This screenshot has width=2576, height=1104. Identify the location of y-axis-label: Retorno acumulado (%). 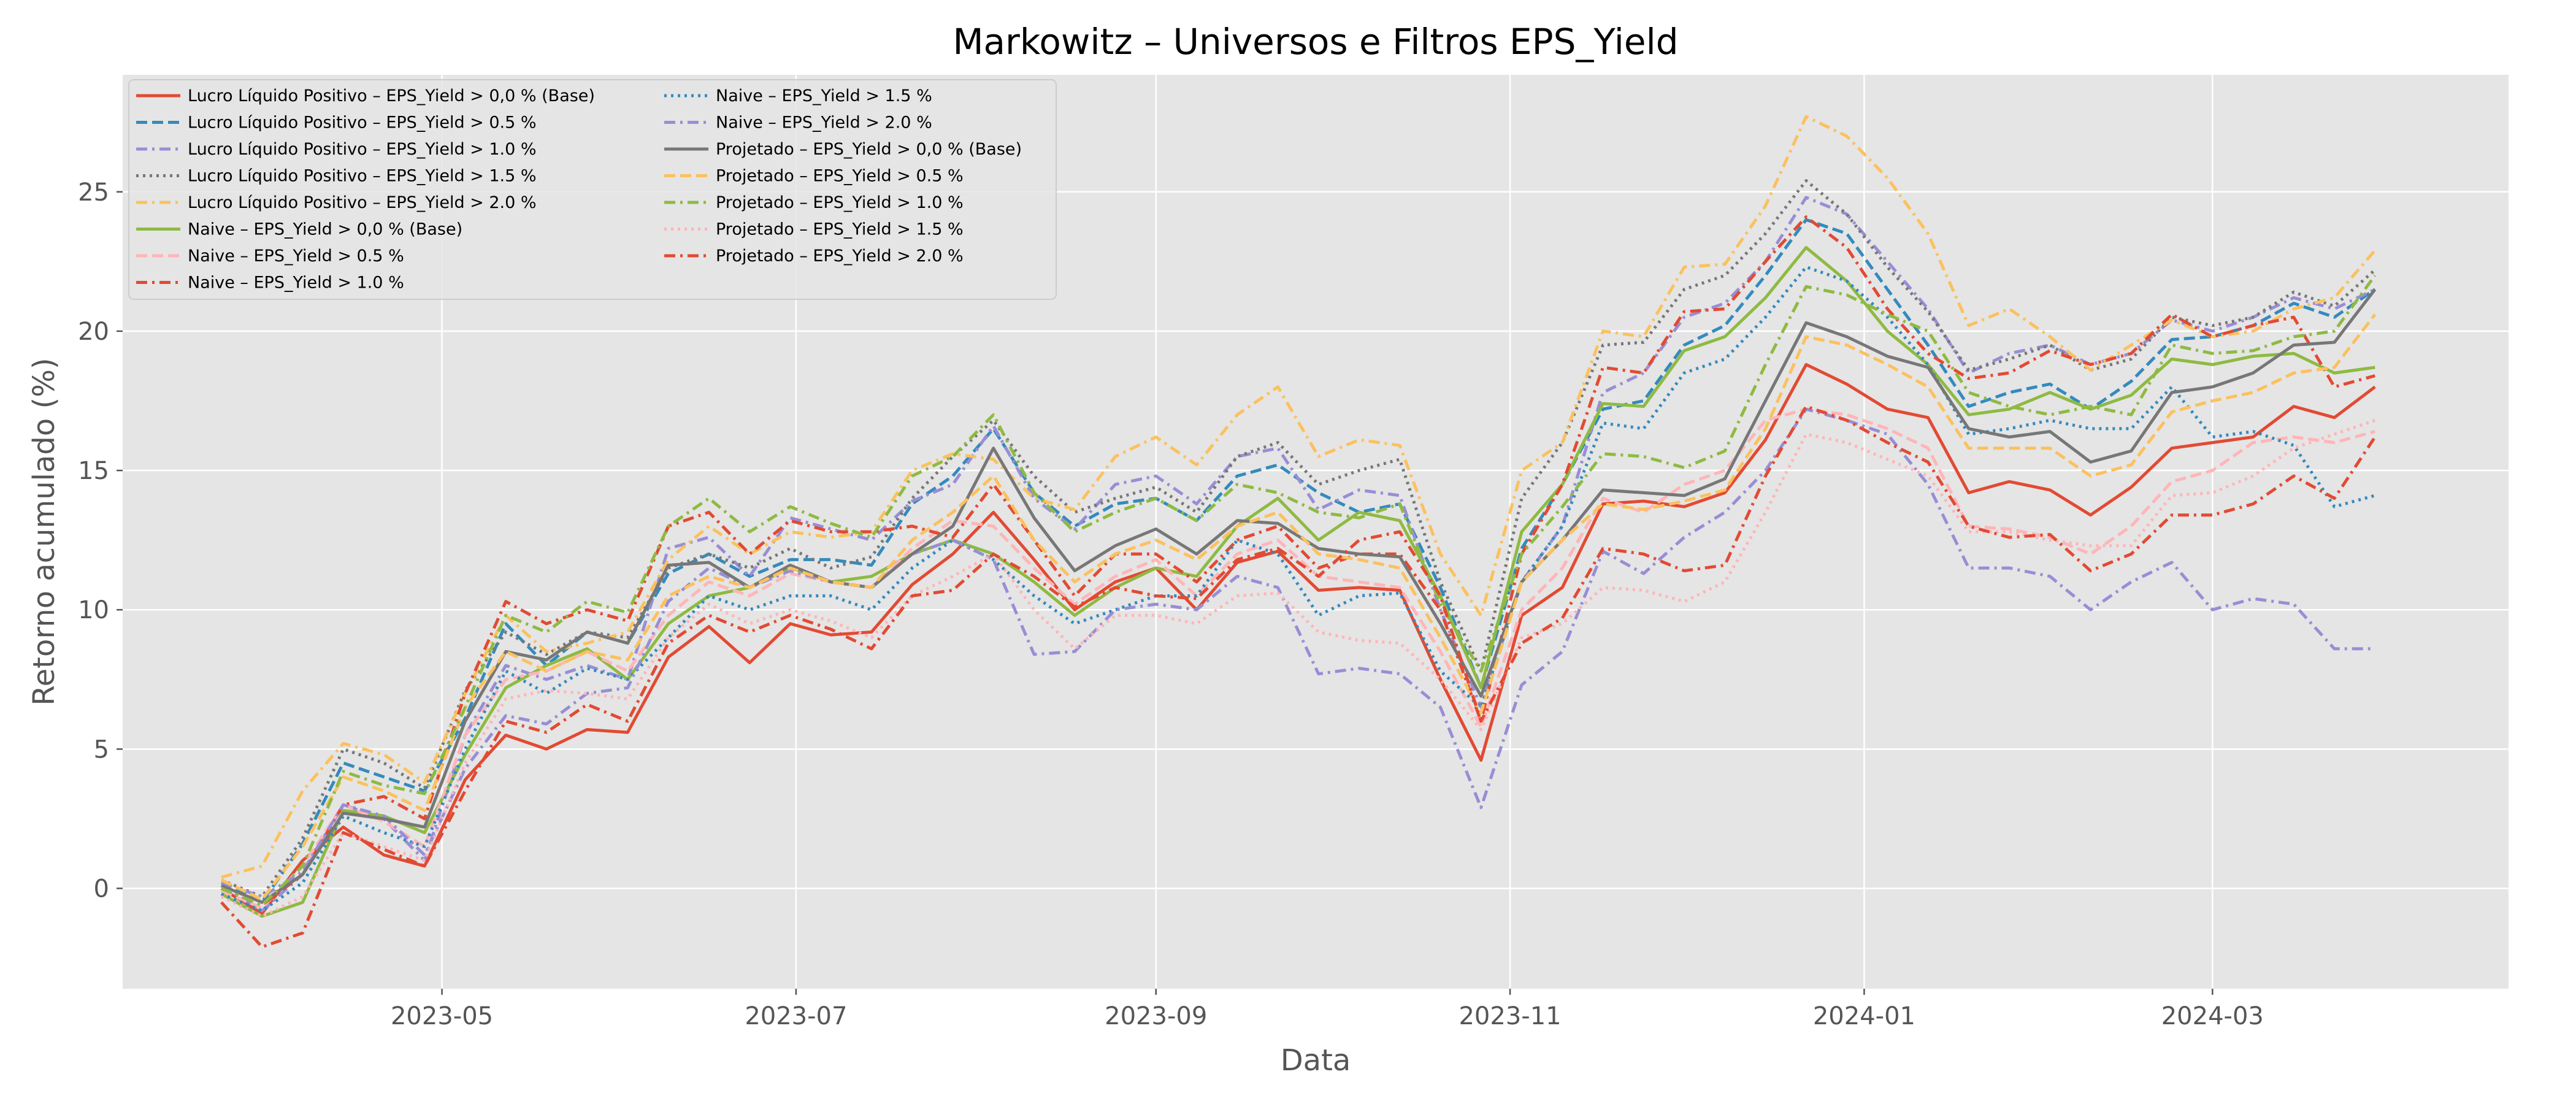
(44, 531).